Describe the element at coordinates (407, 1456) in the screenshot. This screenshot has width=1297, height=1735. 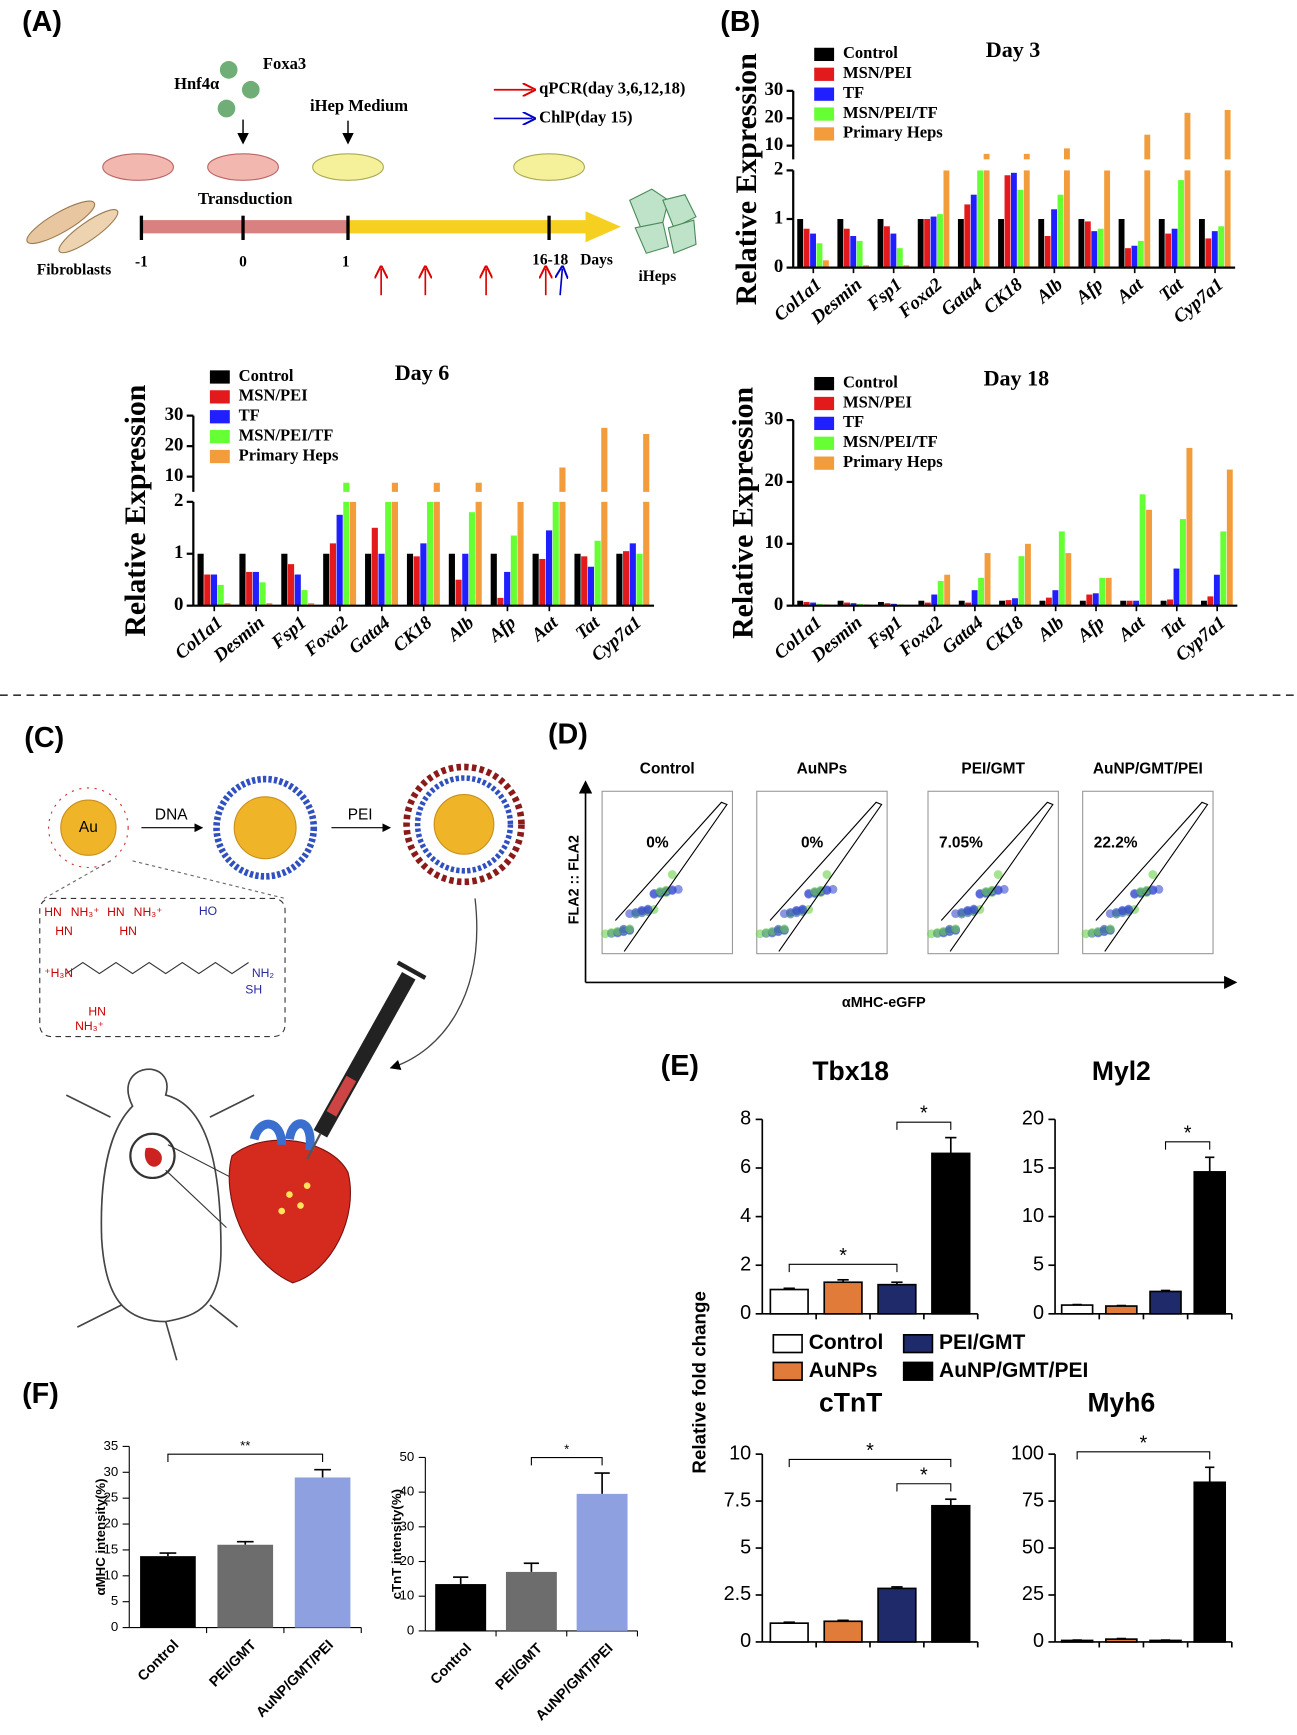
I see `y-tick-label: 50` at that location.